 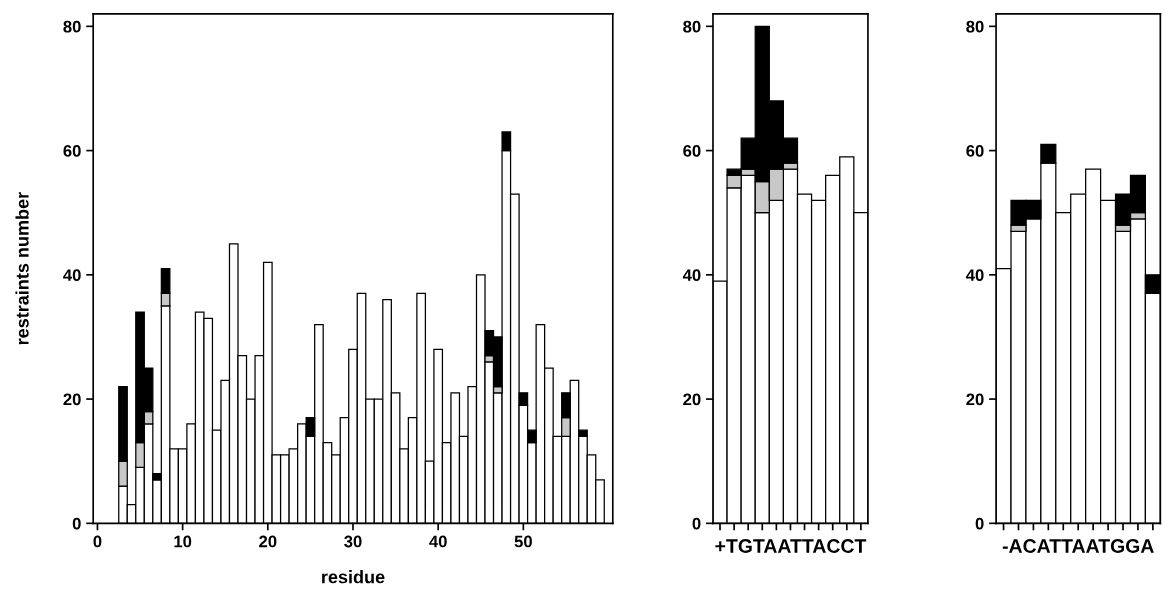 What do you see at coordinates (268, 541) in the screenshot?
I see `x-tick-label: 20` at bounding box center [268, 541].